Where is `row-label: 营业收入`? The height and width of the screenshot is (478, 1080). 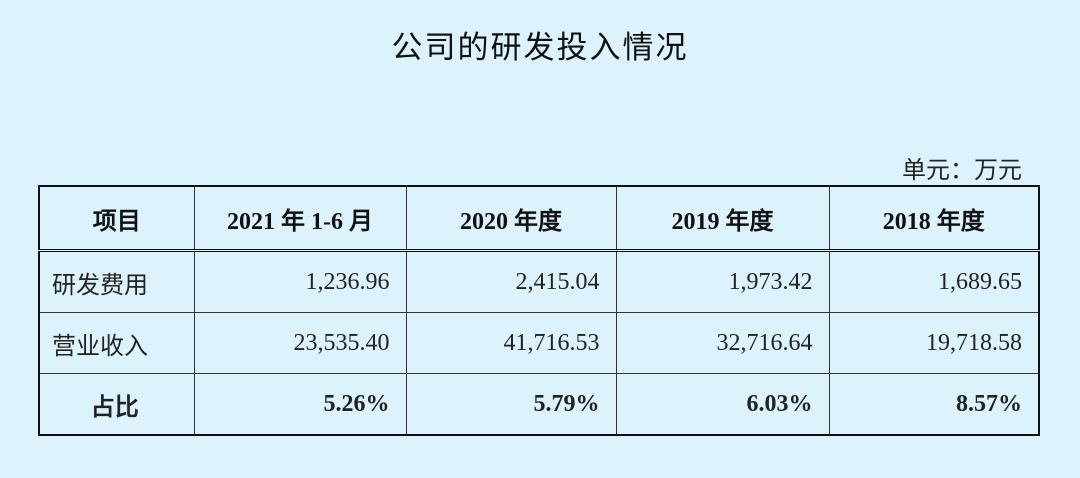
row-label: 营业收入 is located at coordinates (116, 343).